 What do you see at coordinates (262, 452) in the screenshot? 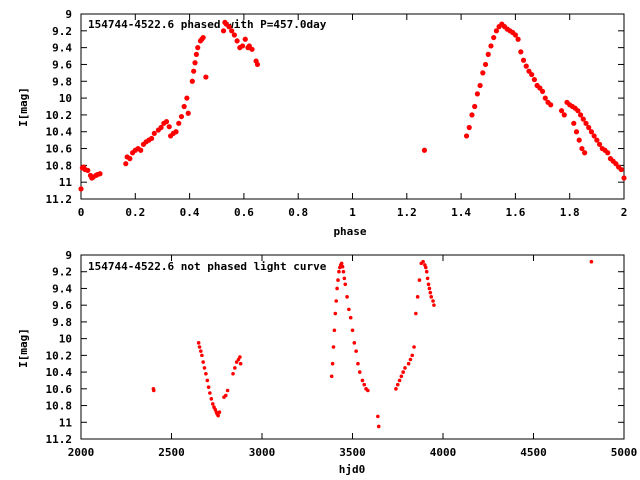
I see `x-tick-label: 3000` at bounding box center [262, 452].